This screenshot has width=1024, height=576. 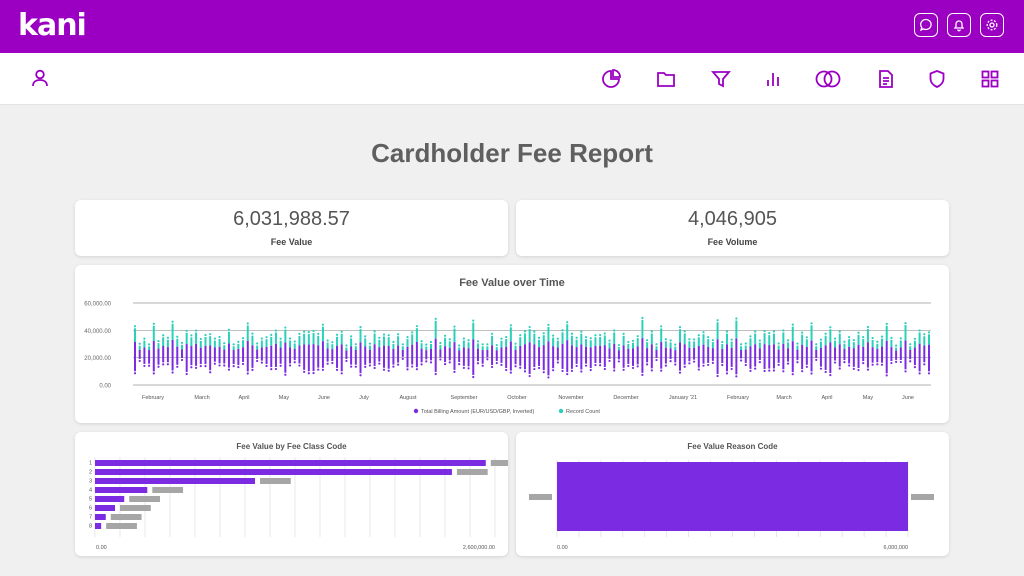 I want to click on category-label: 6, so click(x=90, y=509).